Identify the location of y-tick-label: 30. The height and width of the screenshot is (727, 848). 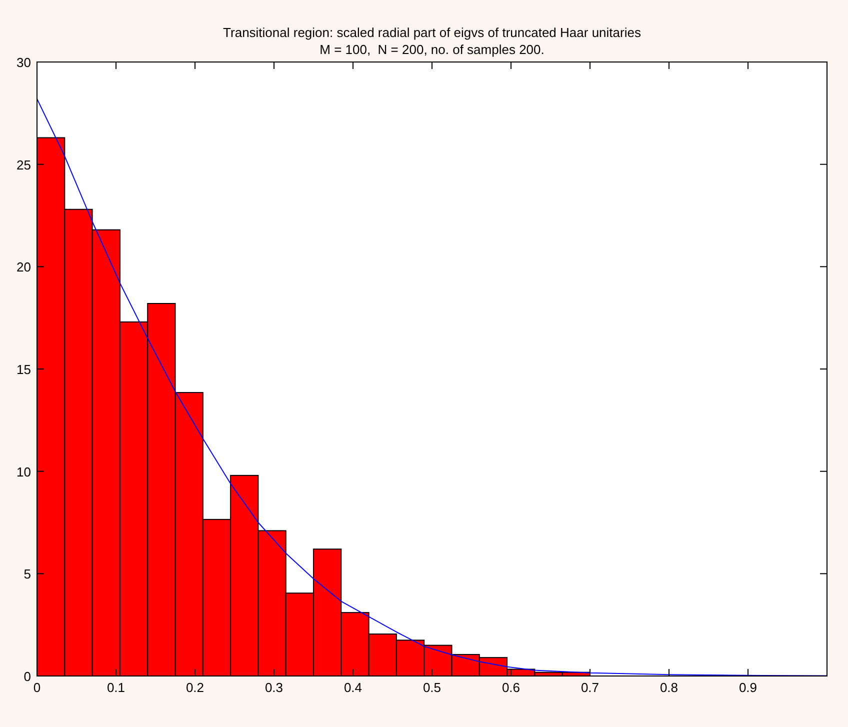
(23, 62).